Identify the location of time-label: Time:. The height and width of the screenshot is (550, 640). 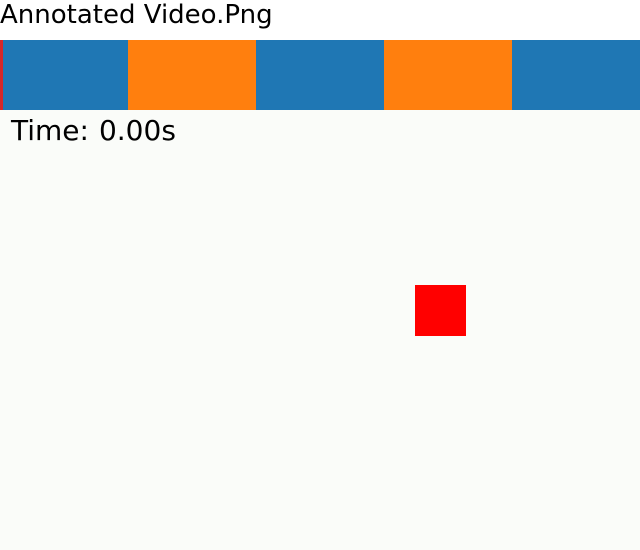
(50, 130).